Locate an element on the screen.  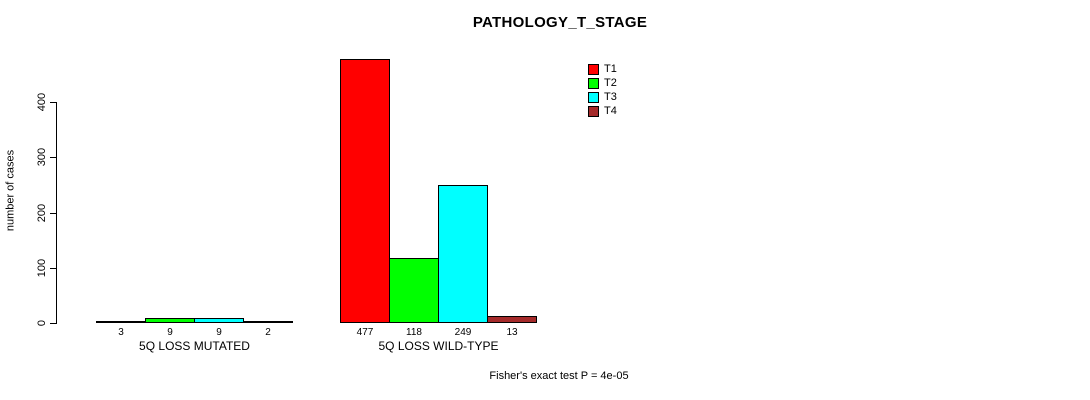
bar-t3-group2 is located at coordinates (463, 254).